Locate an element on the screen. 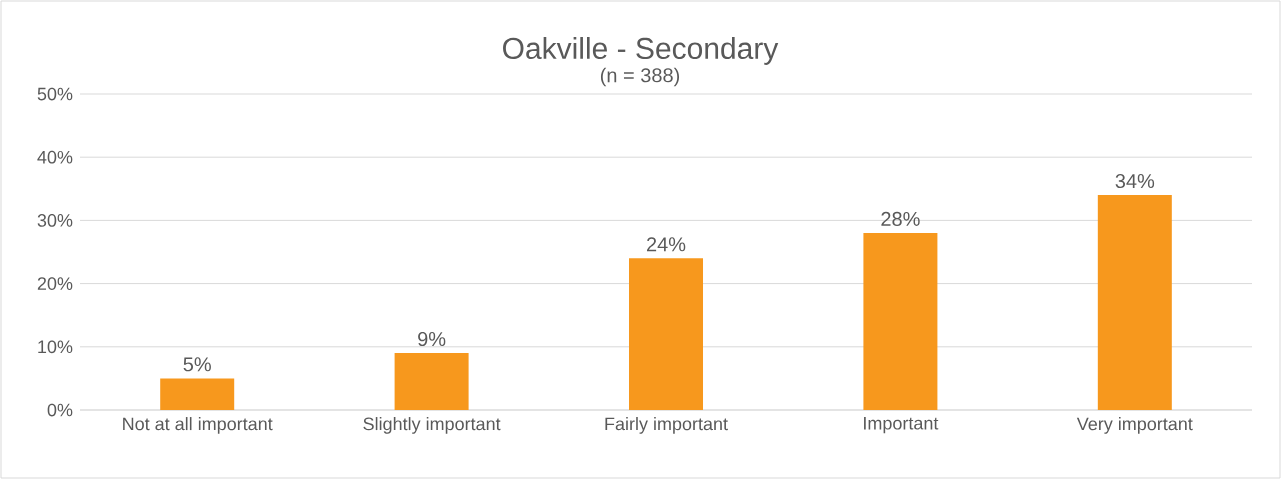 This screenshot has height=479, width=1281. data-label: 9% is located at coordinates (432, 339).